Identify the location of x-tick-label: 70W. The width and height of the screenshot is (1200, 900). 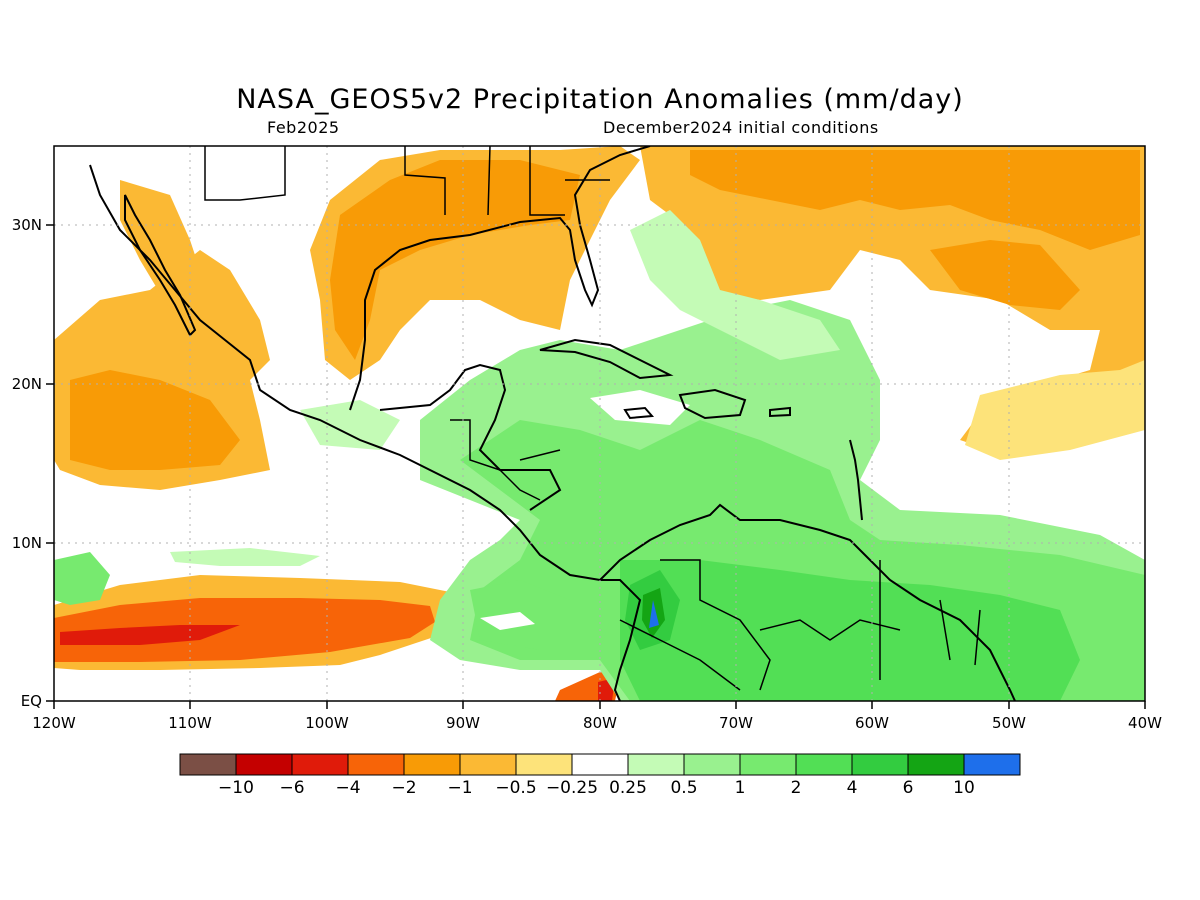
(736, 723).